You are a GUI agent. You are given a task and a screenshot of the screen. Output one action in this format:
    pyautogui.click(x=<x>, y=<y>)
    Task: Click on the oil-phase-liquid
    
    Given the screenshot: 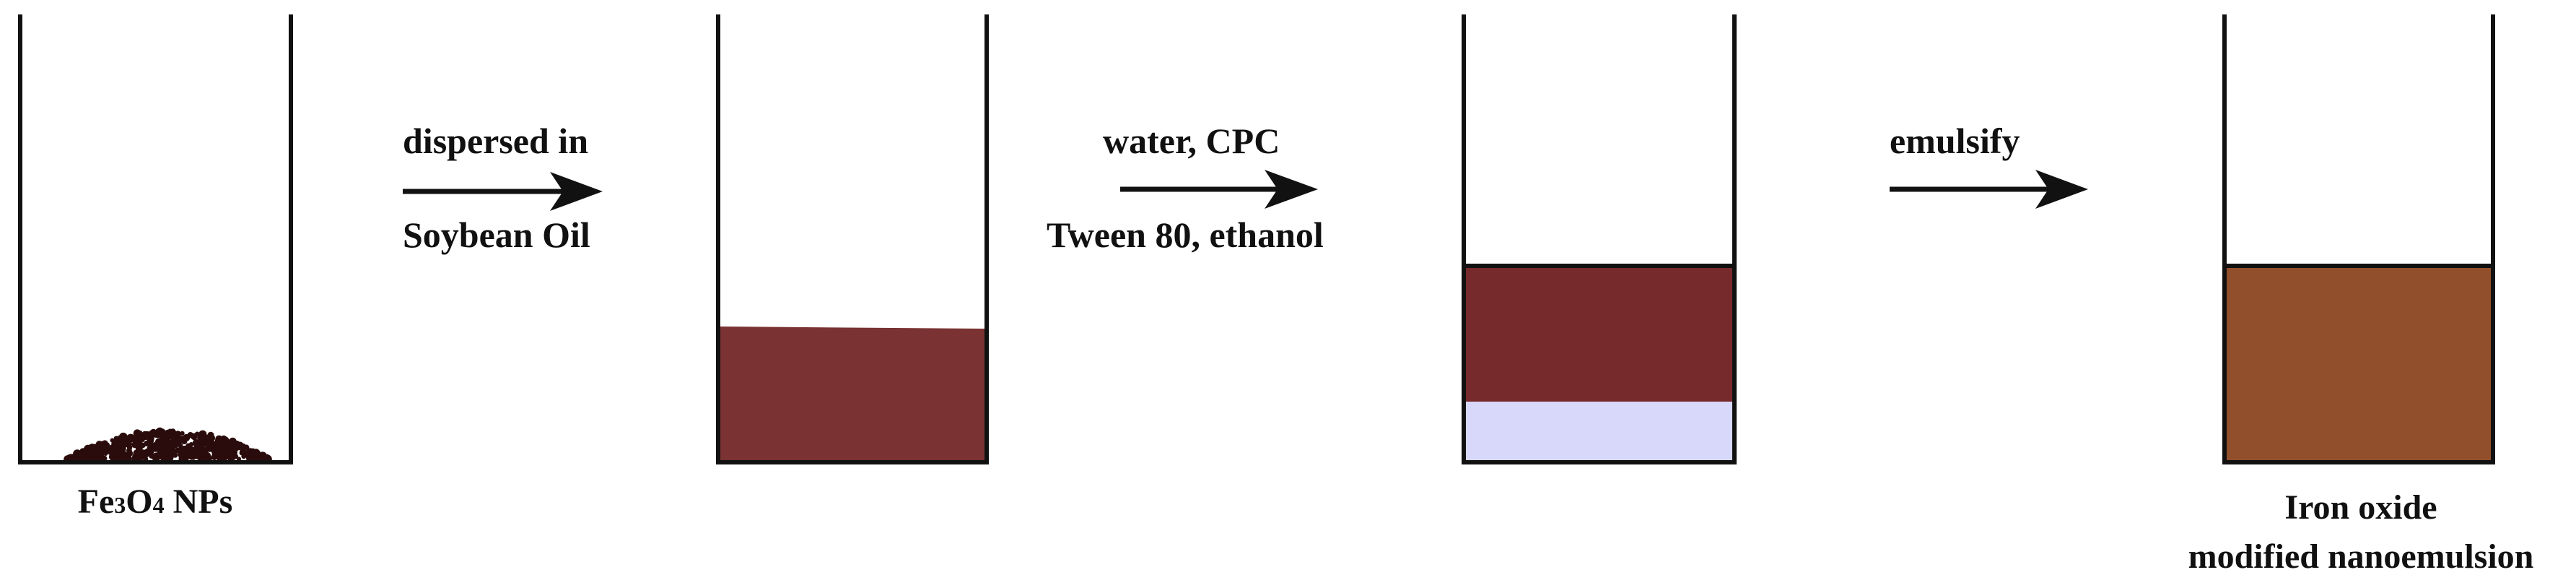 What is the action you would take?
    pyautogui.click(x=852, y=394)
    